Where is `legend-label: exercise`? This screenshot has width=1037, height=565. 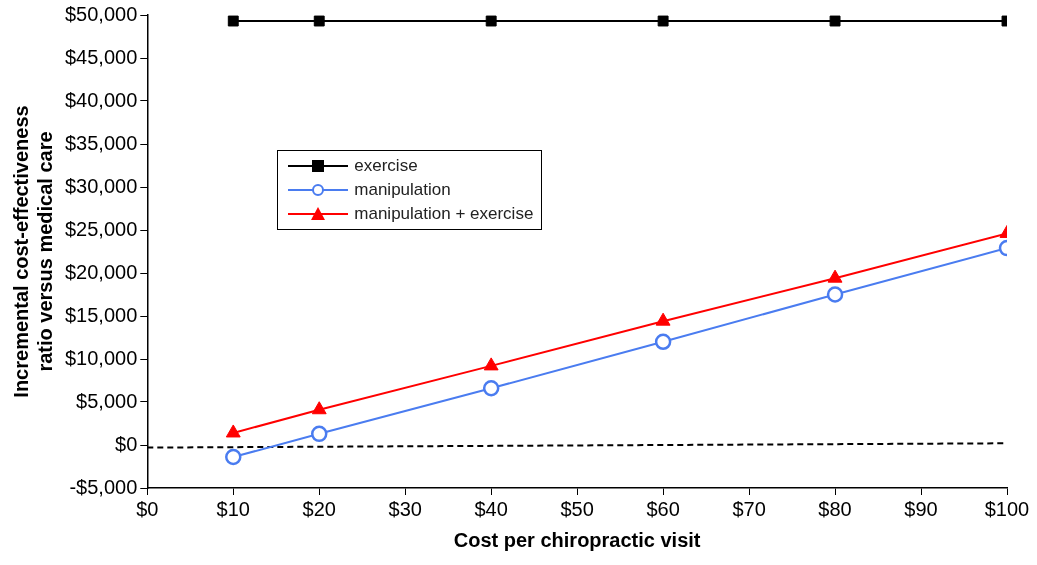 legend-label: exercise is located at coordinates (386, 166).